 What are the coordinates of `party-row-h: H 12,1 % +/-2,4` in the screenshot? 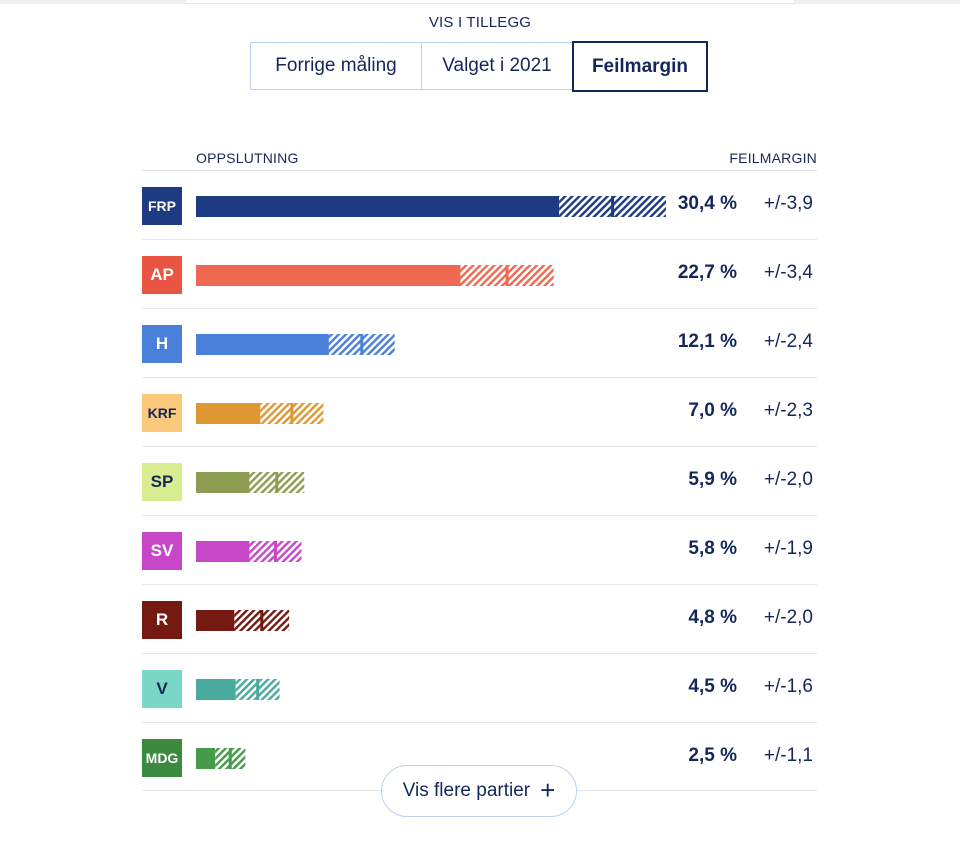 It's located at (479, 343).